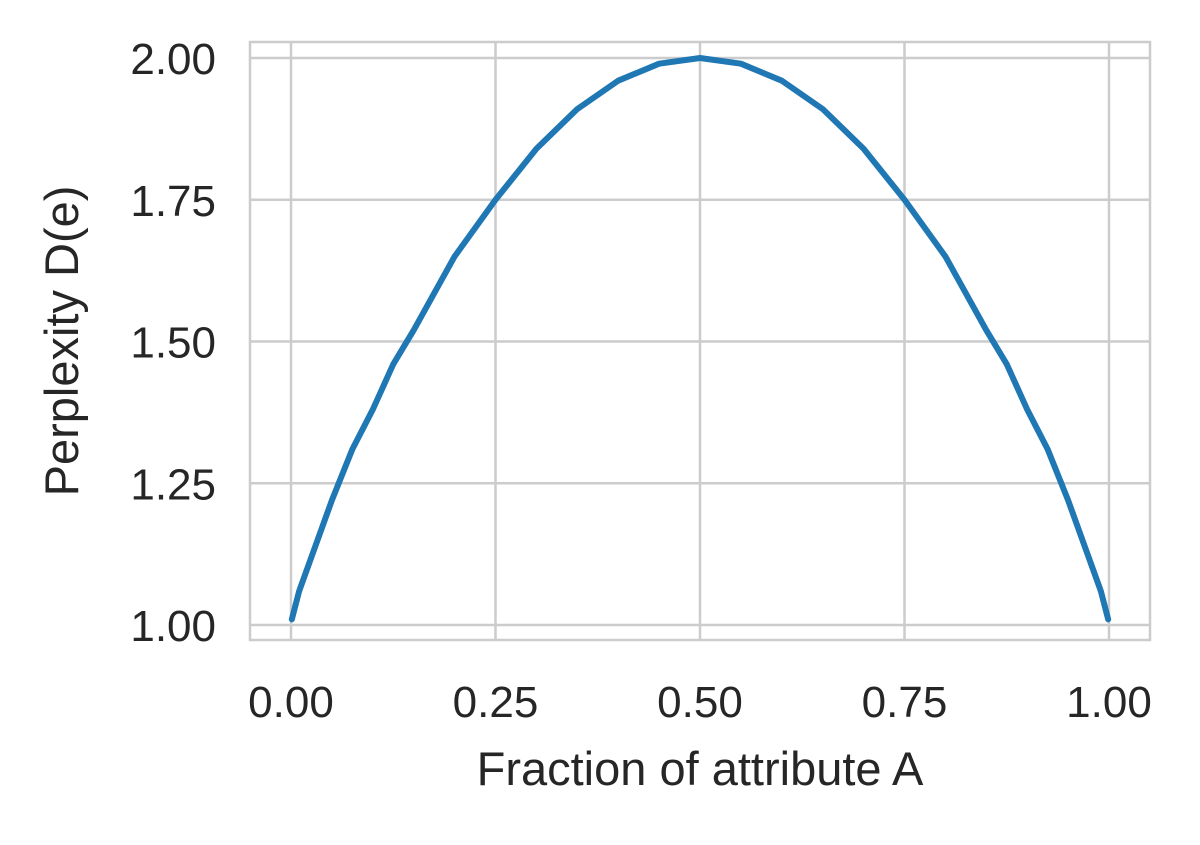  What do you see at coordinates (905, 702) in the screenshot?
I see `x-tick-label: 0.75` at bounding box center [905, 702].